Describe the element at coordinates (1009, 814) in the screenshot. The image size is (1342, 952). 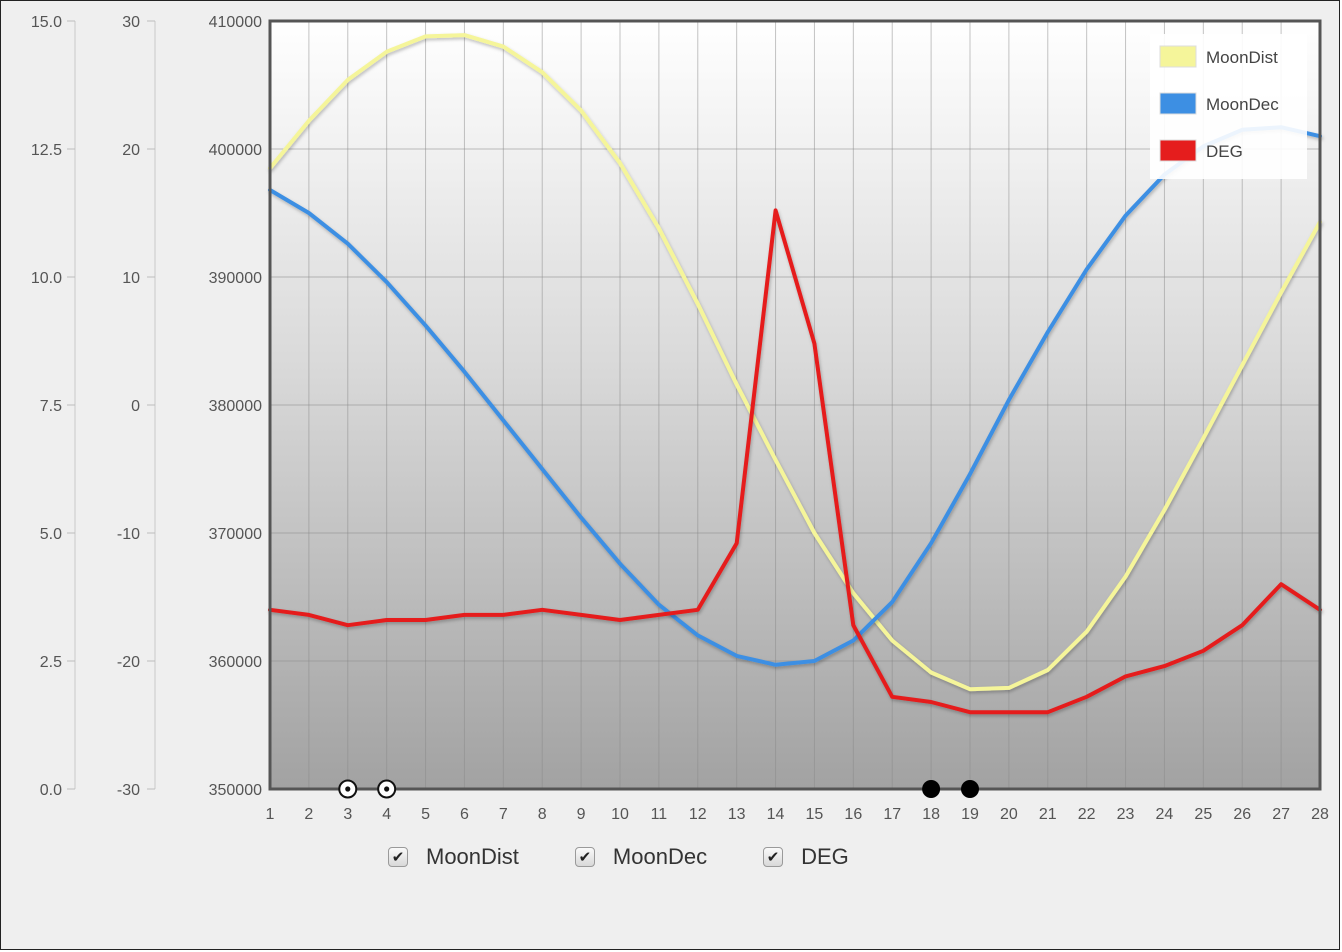
I see `x-tick-label: 20` at that location.